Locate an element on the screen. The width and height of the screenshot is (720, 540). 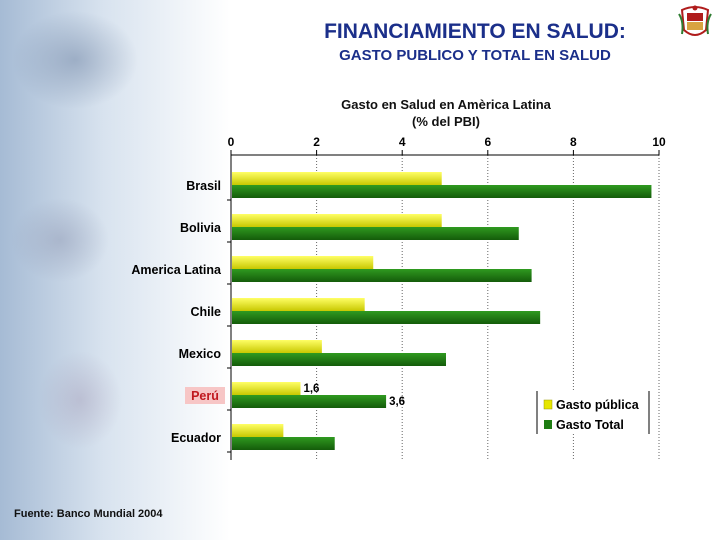
x-tick-label-6: 6 is located at coordinates (487, 142).